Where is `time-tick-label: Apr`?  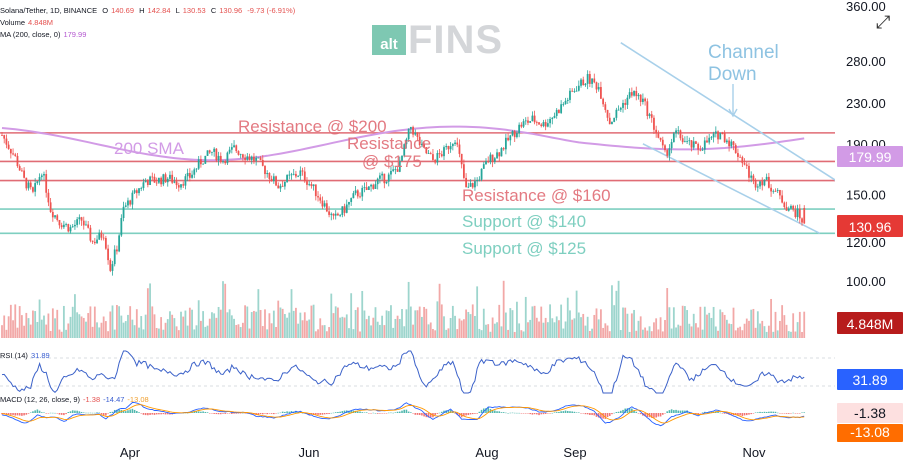 time-tick-label: Apr is located at coordinates (130, 452).